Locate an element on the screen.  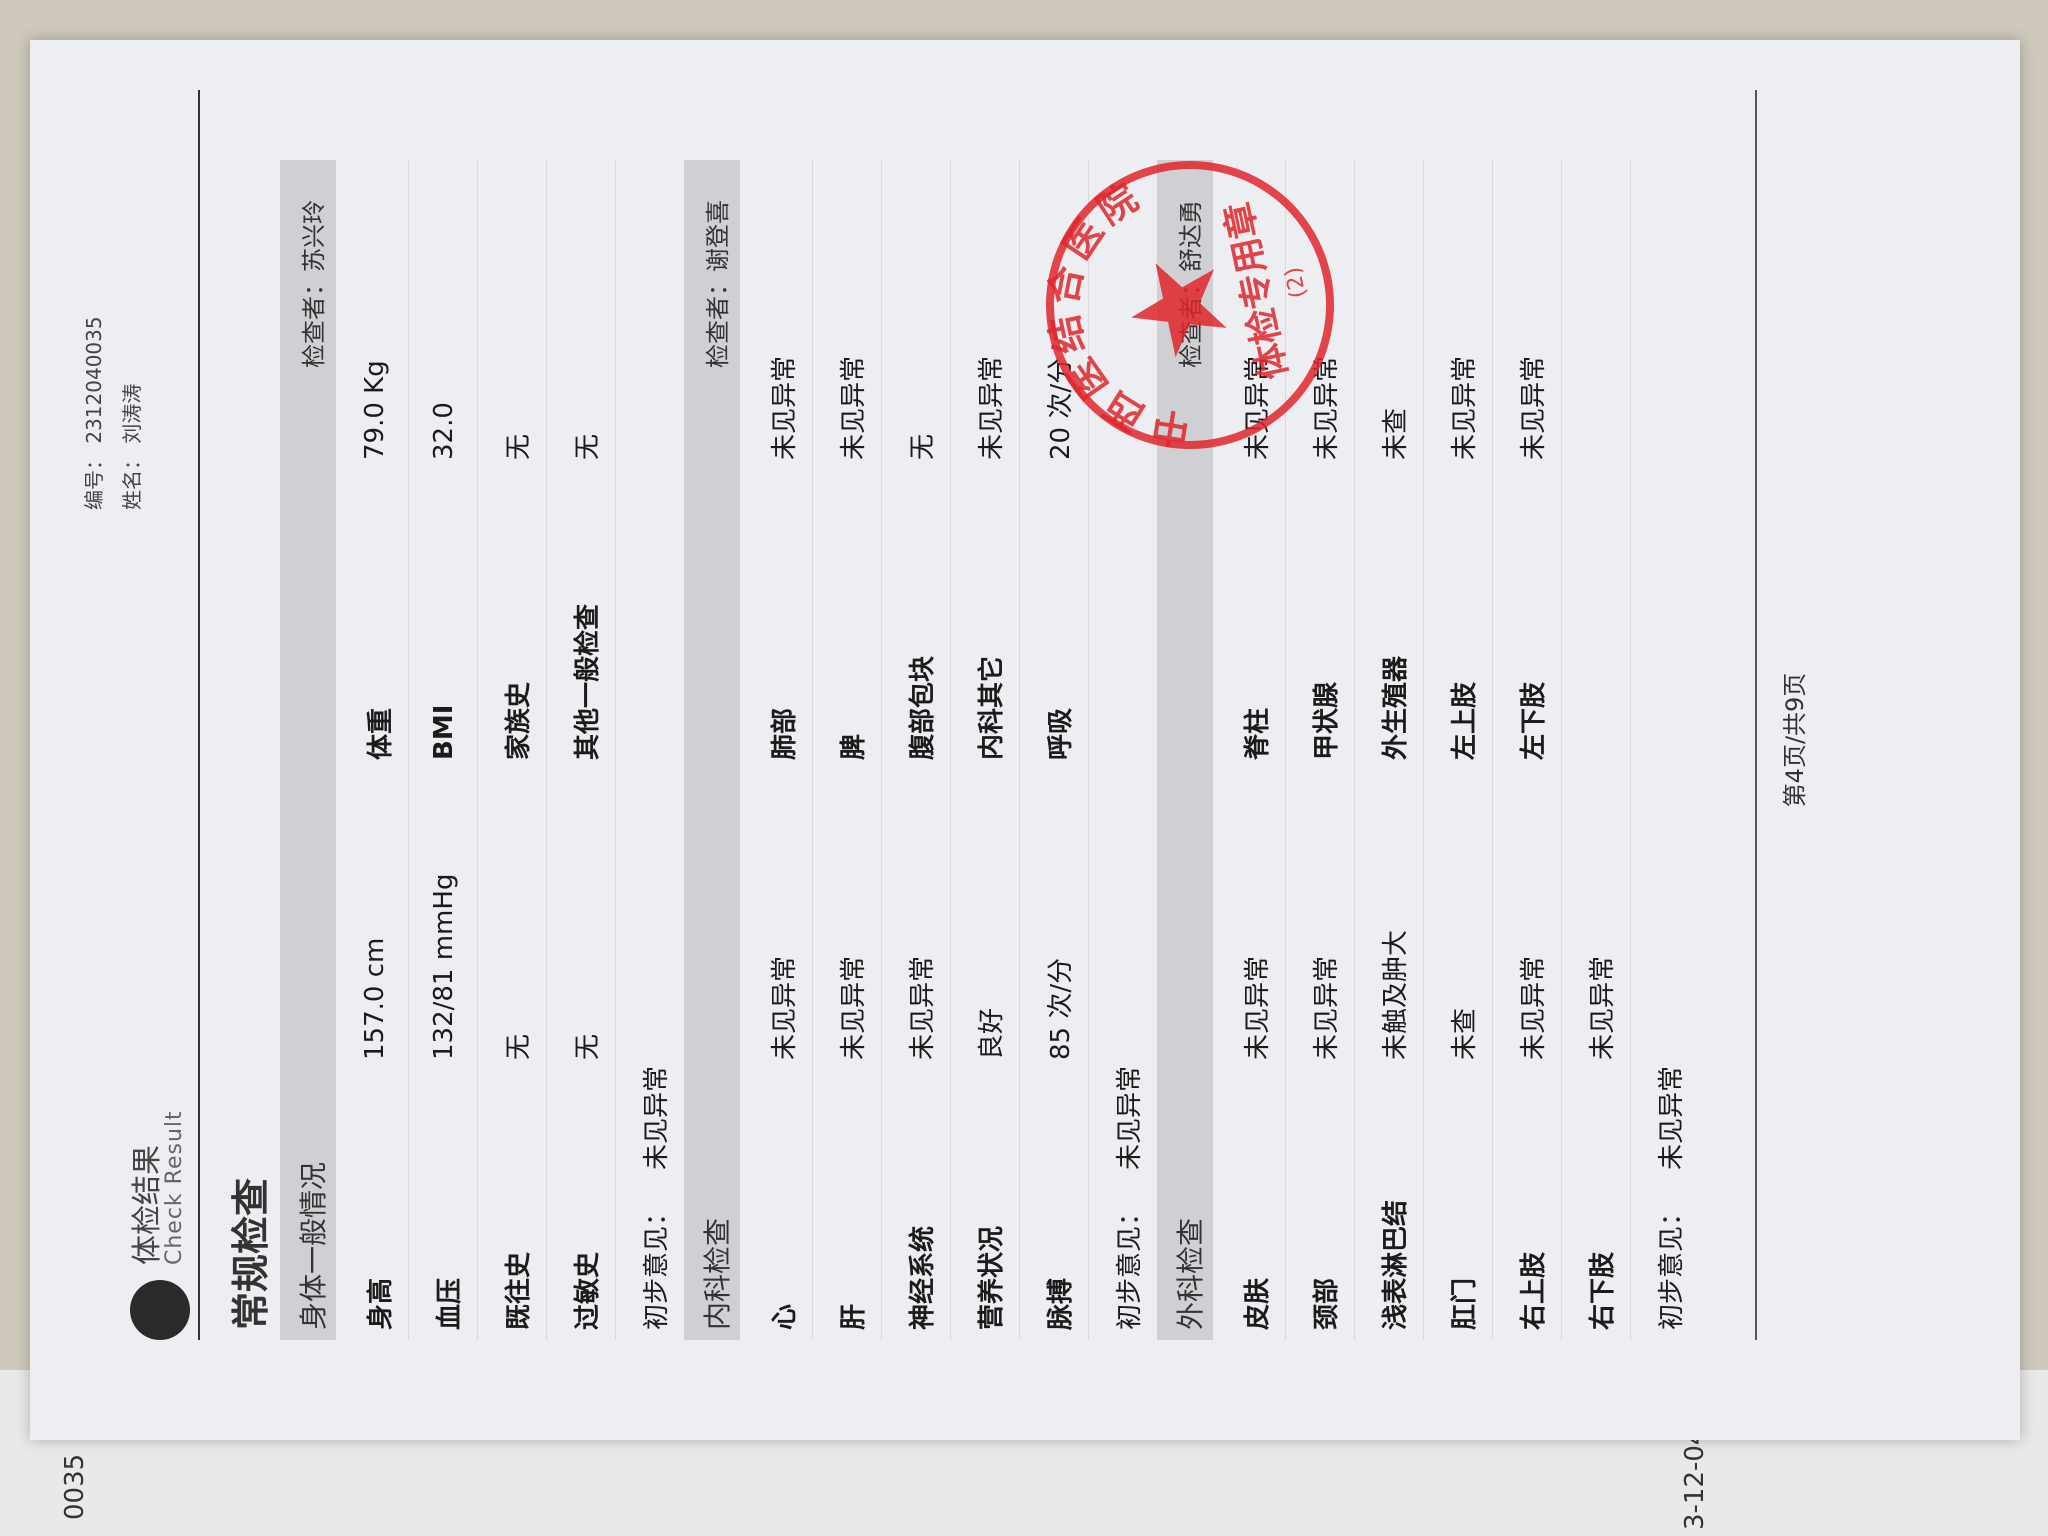
table-row: 肝未见异常脾未见异常 is located at coordinates (847, 750).